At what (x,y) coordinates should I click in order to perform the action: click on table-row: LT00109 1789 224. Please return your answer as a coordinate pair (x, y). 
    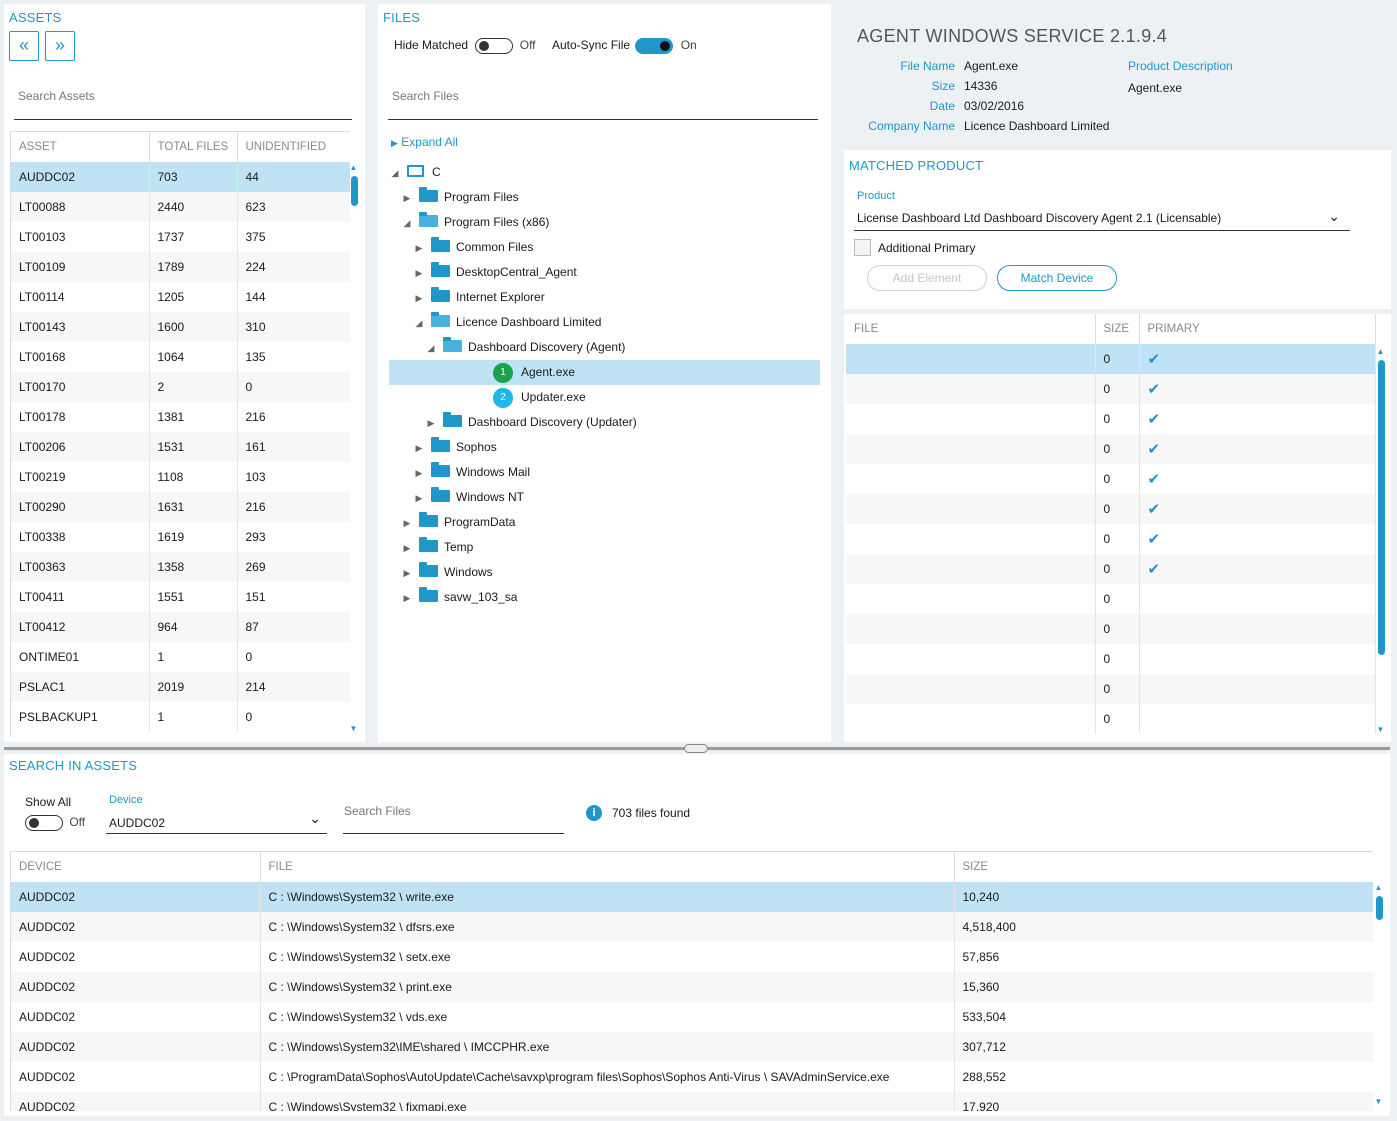
    Looking at the image, I should click on (180, 267).